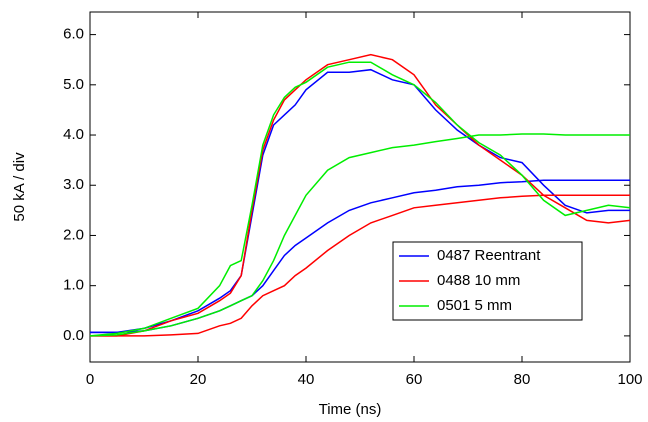 This screenshot has width=648, height=422. I want to click on x-tick-label: 20, so click(198, 379).